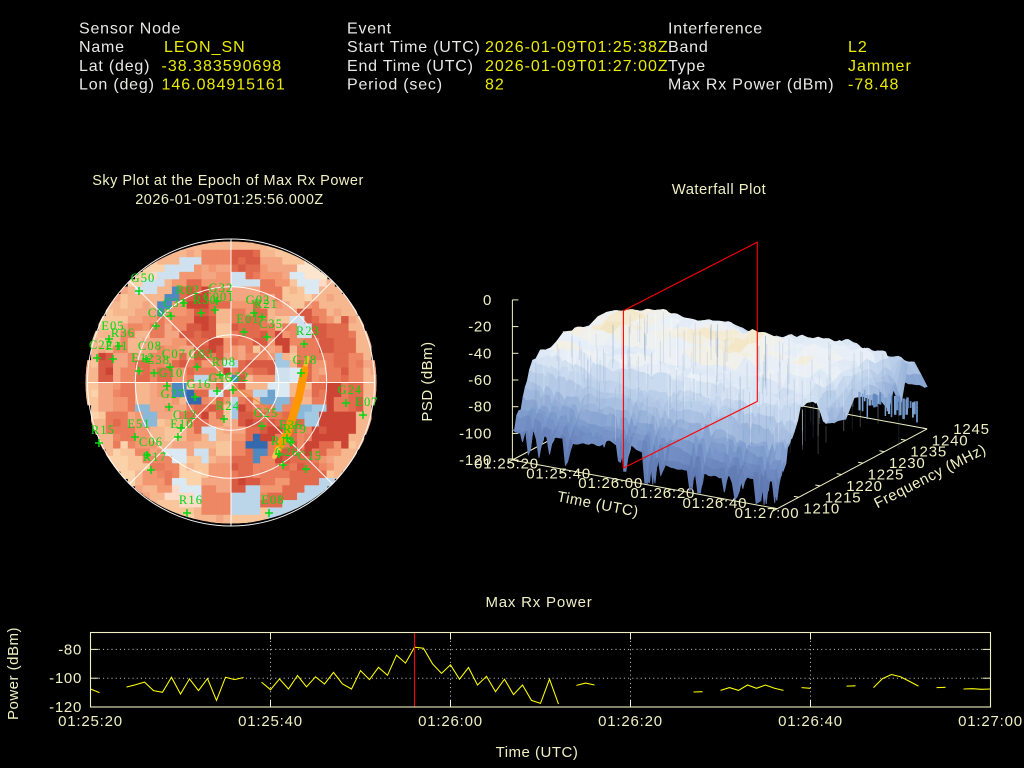 The height and width of the screenshot is (768, 1024). What do you see at coordinates (112, 326) in the screenshot?
I see `svg-text: E05` at bounding box center [112, 326].